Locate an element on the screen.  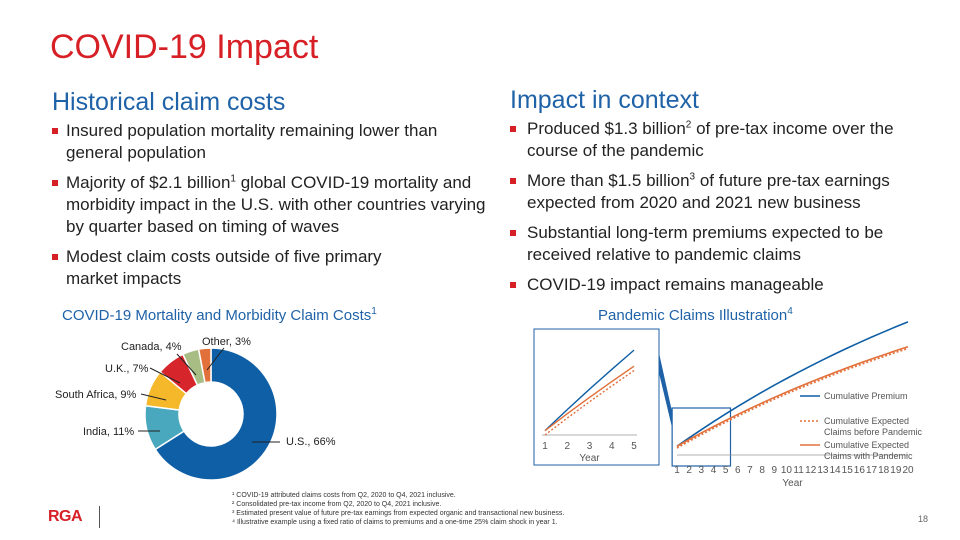
x-tick-label: 20 is located at coordinates (908, 470).